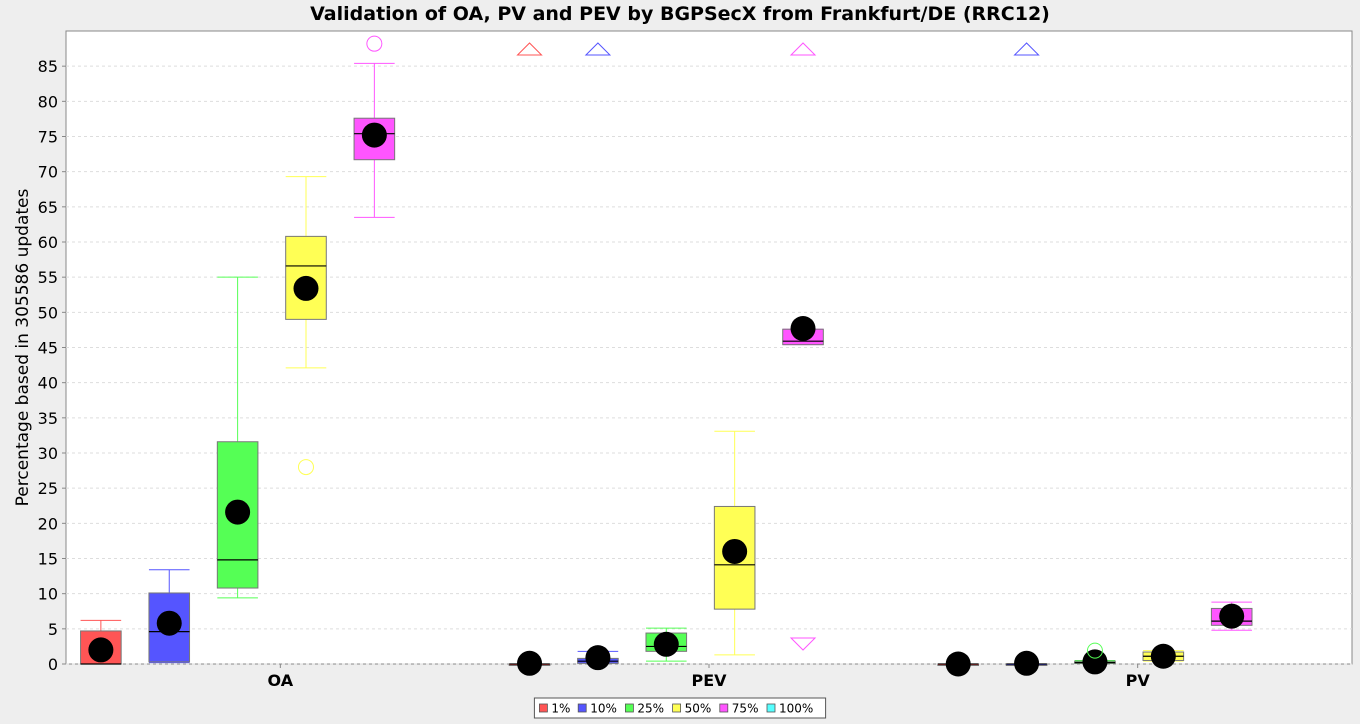  I want to click on box-50%-PV, so click(1163, 656).